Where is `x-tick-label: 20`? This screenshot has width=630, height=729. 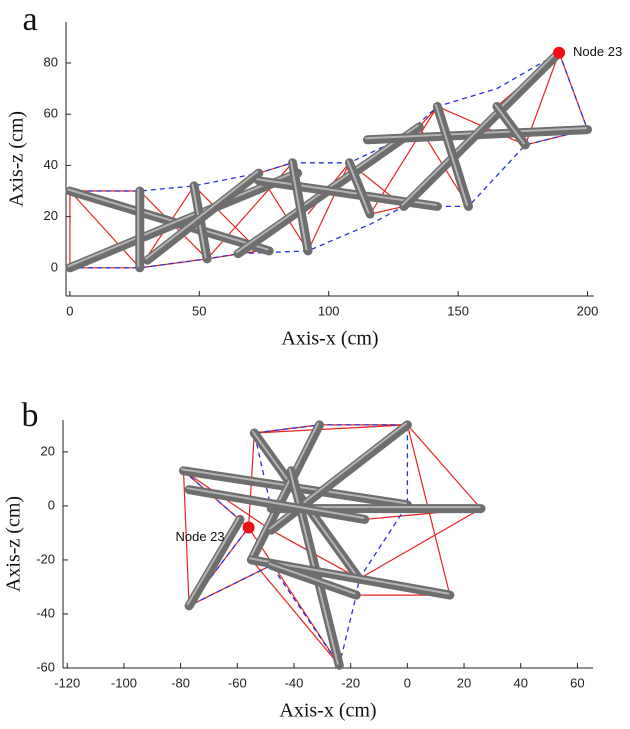
x-tick-label: 20 is located at coordinates (464, 682).